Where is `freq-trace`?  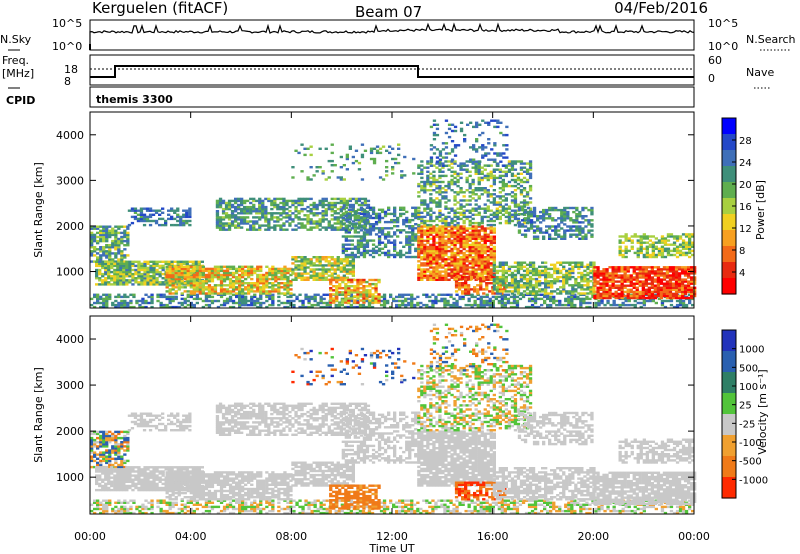 freq-trace is located at coordinates (392, 71).